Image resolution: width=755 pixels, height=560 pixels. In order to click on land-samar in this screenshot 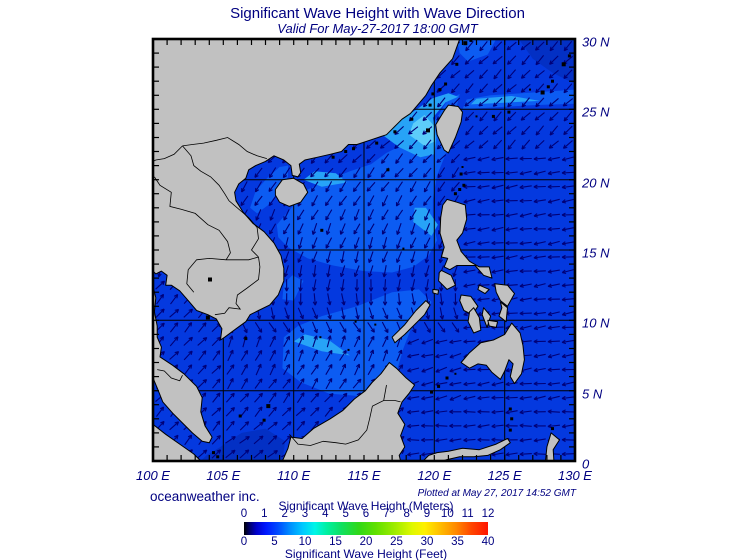, I will do `click(504, 295)`.